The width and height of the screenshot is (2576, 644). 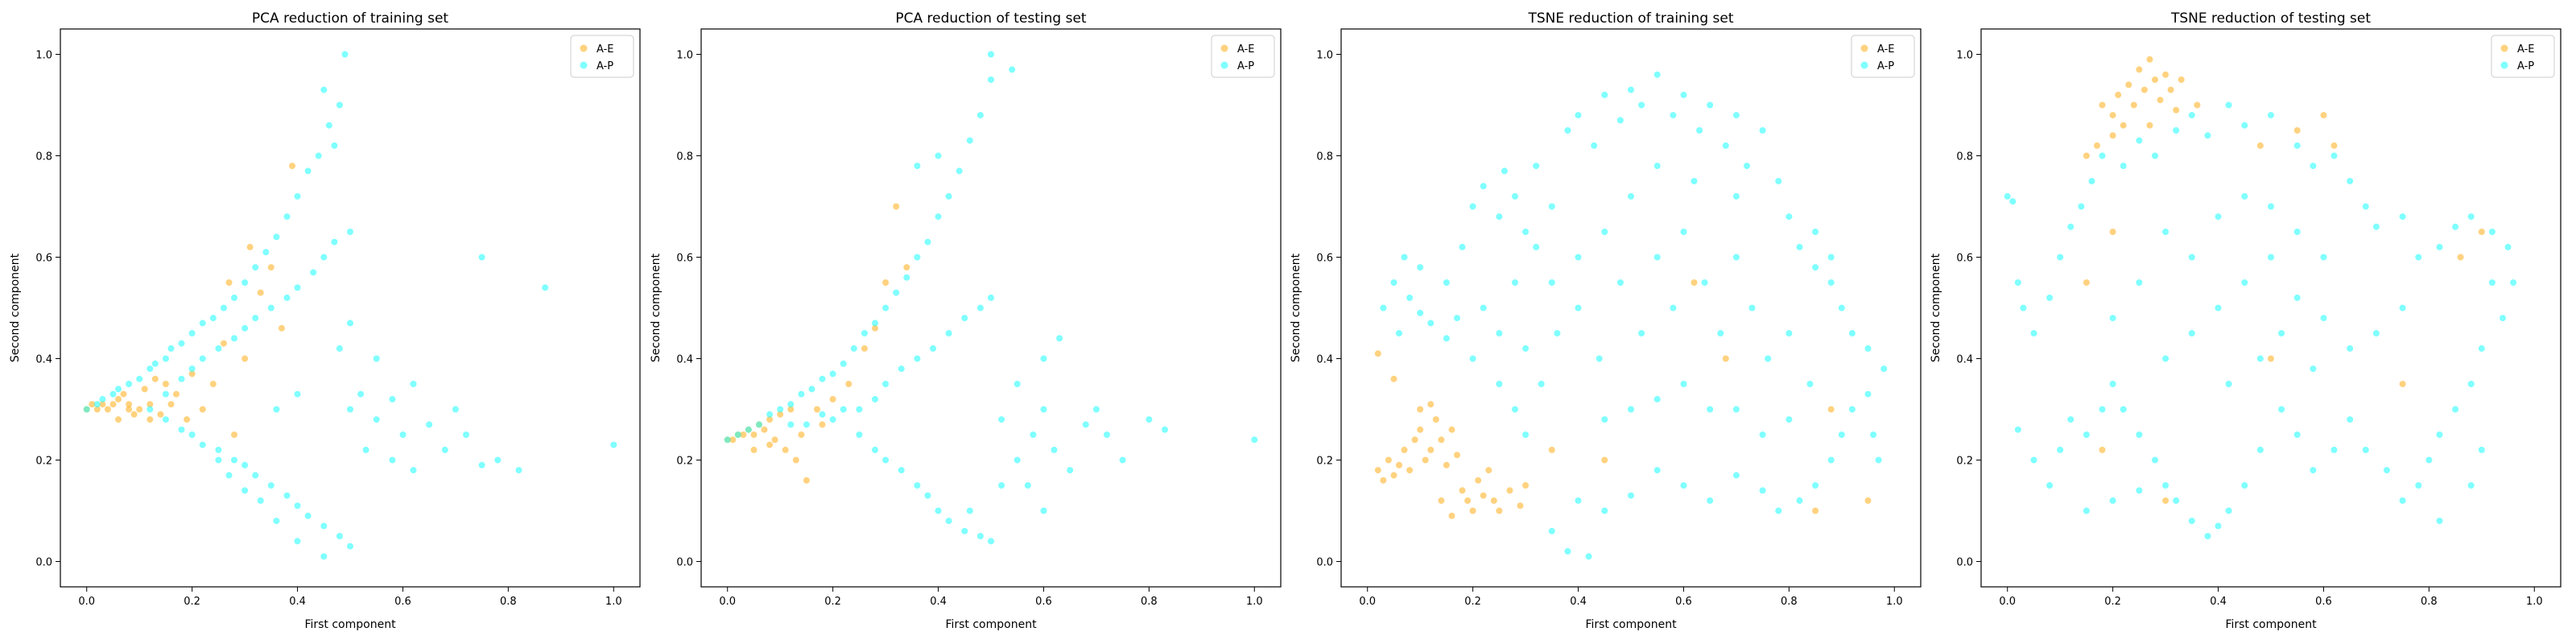 What do you see at coordinates (1324, 360) in the screenshot?
I see `y-tick-label: 0.4` at bounding box center [1324, 360].